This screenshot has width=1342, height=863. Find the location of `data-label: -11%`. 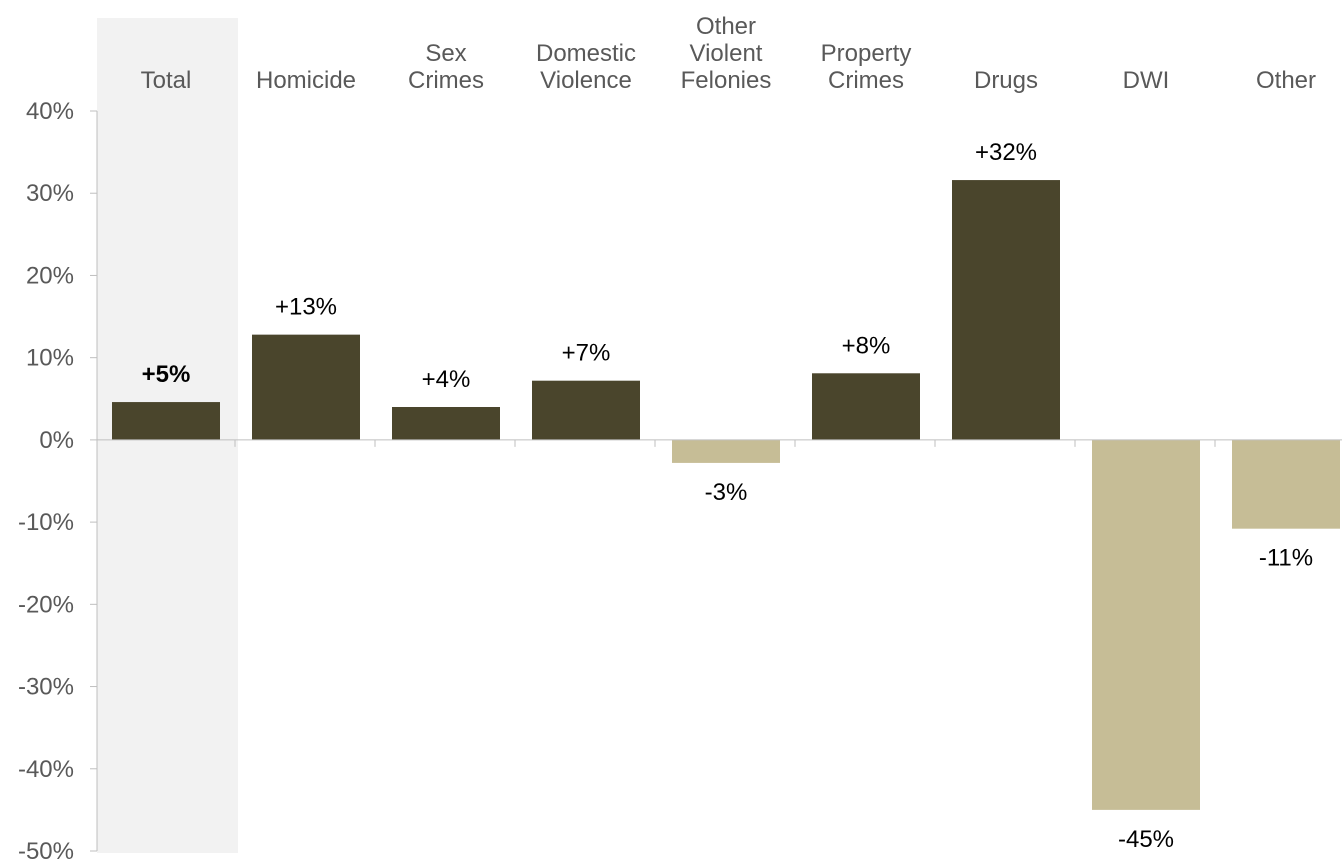

data-label: -11% is located at coordinates (1286, 558).